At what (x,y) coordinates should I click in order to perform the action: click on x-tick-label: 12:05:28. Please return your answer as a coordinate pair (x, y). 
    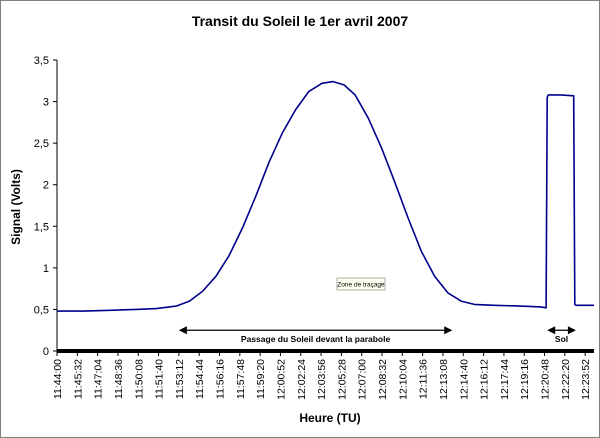
    Looking at the image, I should click on (342, 379).